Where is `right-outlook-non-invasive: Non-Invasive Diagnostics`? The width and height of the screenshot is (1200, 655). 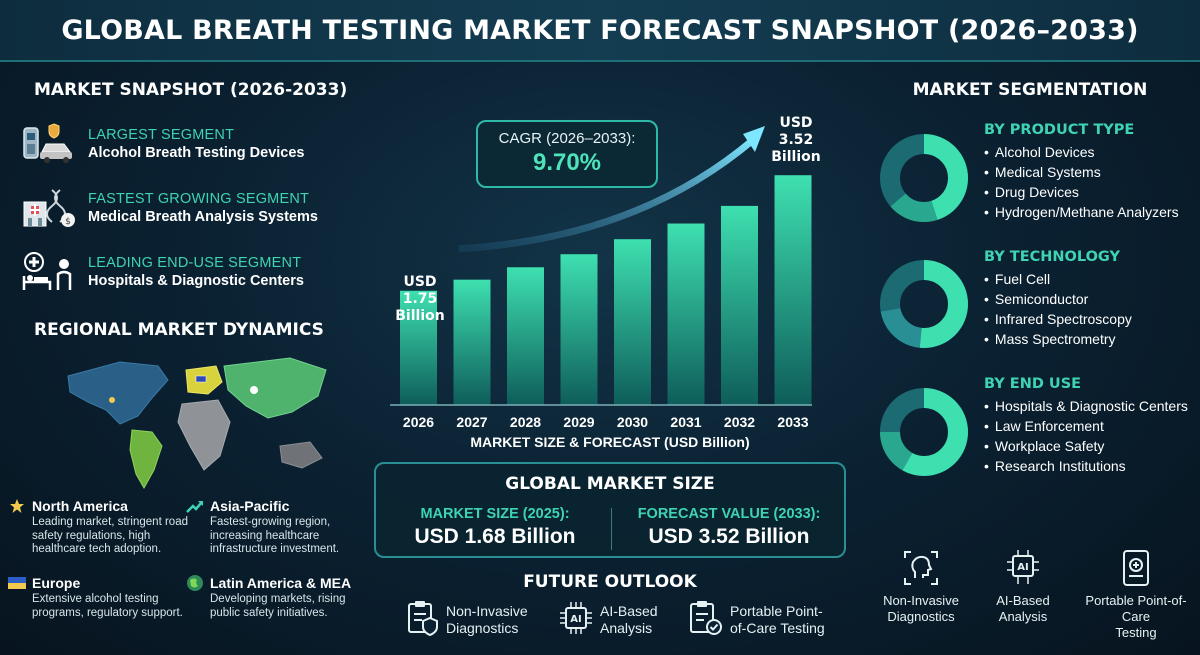
right-outlook-non-invasive: Non-Invasive Diagnostics is located at coordinates (921, 586).